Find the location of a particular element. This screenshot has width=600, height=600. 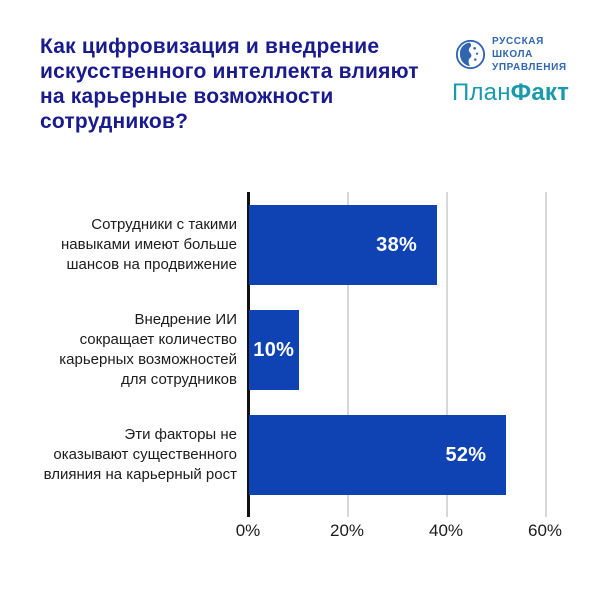

bar: 38% is located at coordinates (343, 245).